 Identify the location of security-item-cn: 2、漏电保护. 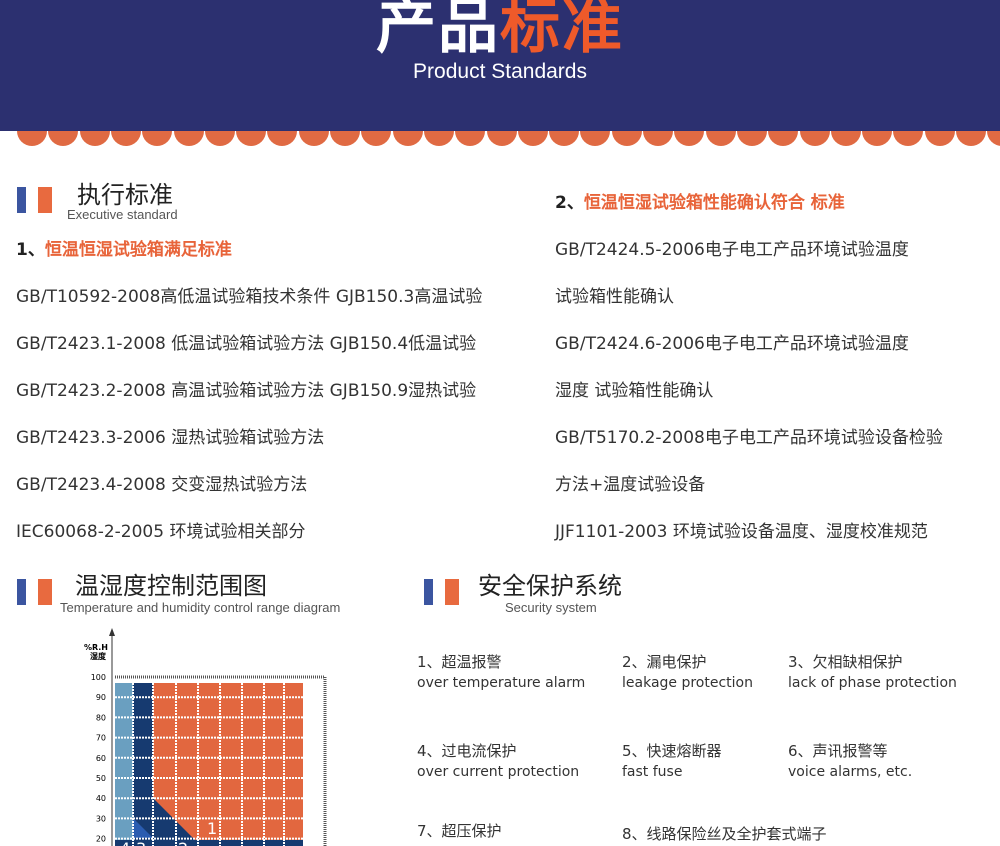
(664, 662).